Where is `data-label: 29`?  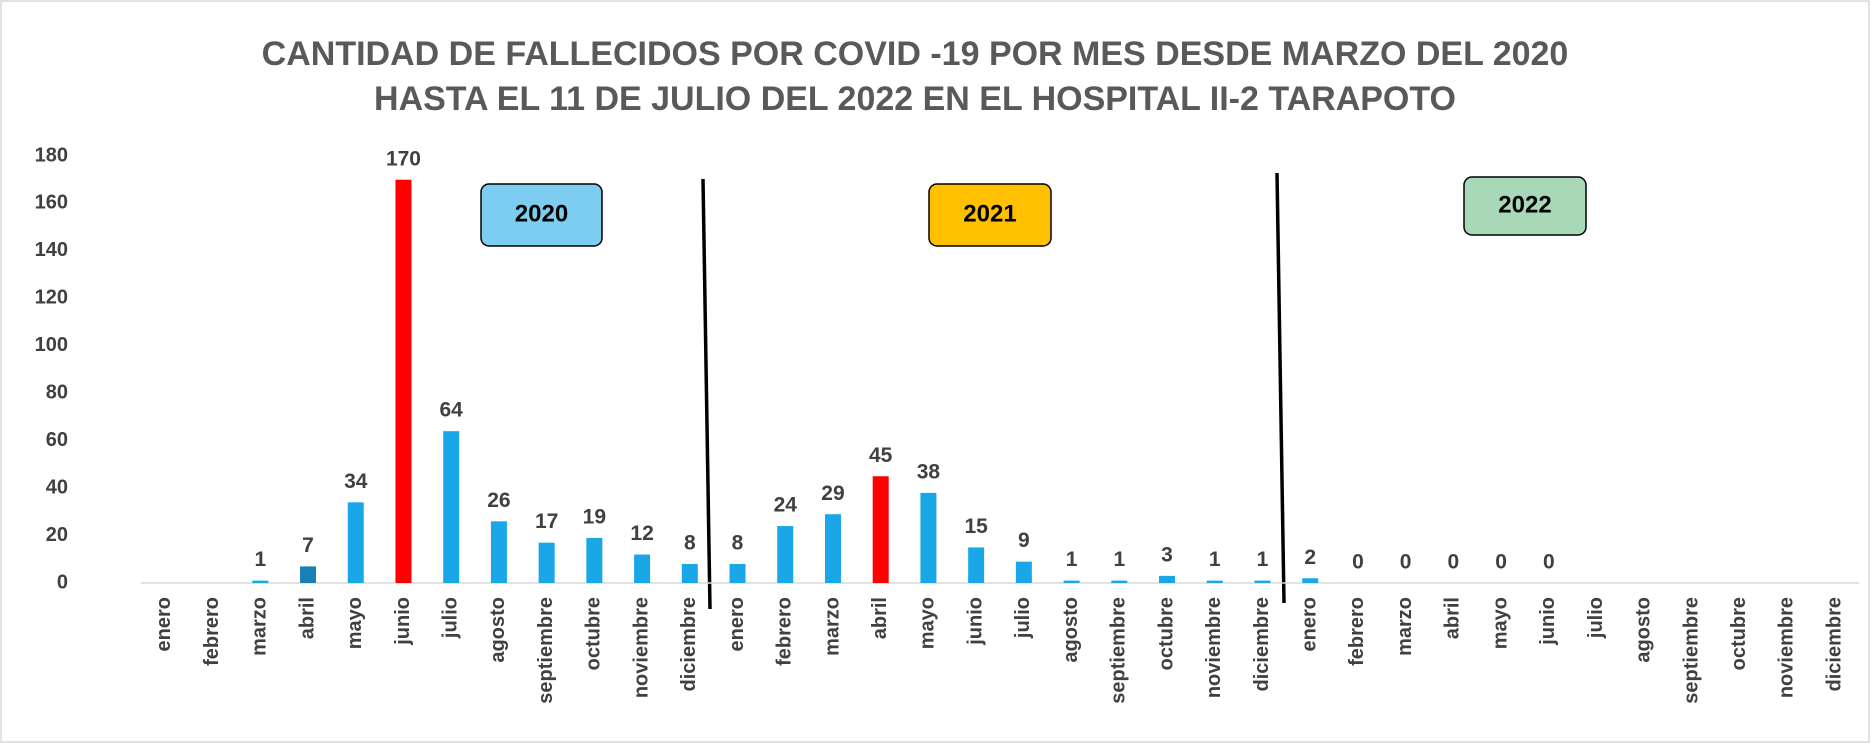
data-label: 29 is located at coordinates (832, 493).